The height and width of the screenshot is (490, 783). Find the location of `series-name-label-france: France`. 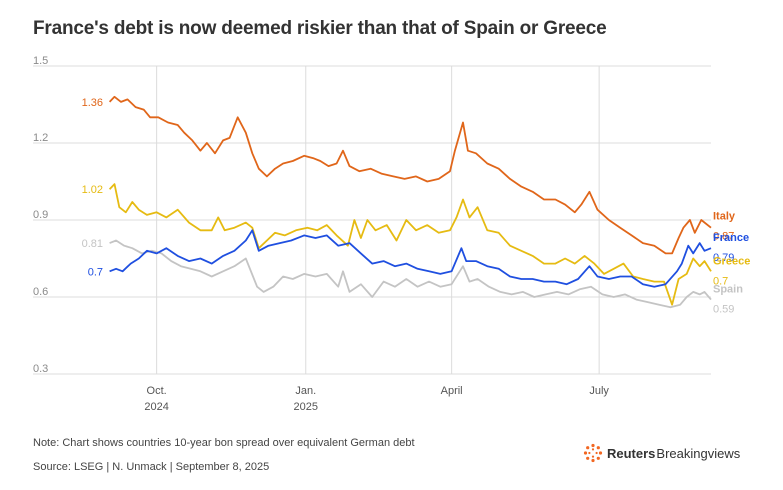

series-name-label-france: France is located at coordinates (731, 238).